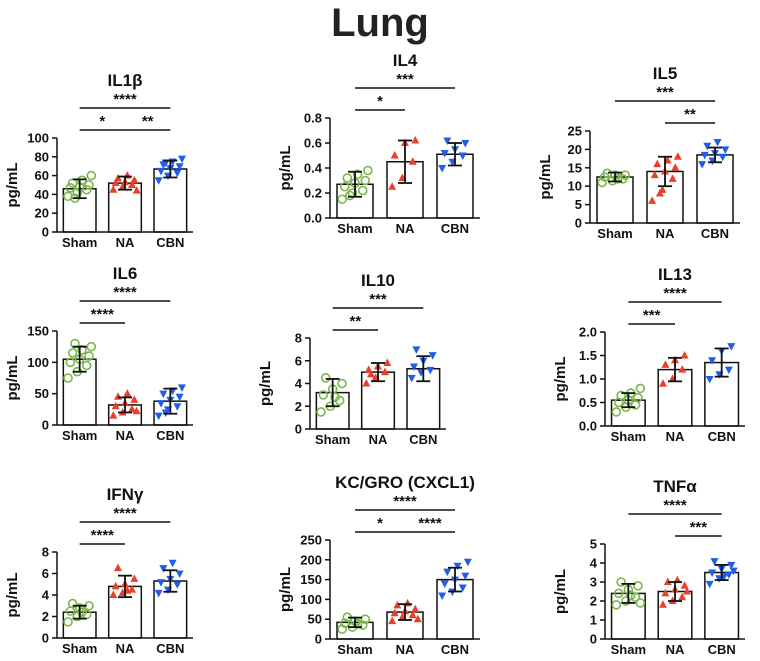 This screenshot has width=760, height=661. Describe the element at coordinates (42, 156) in the screenshot. I see `y-tick-label: 80` at that location.